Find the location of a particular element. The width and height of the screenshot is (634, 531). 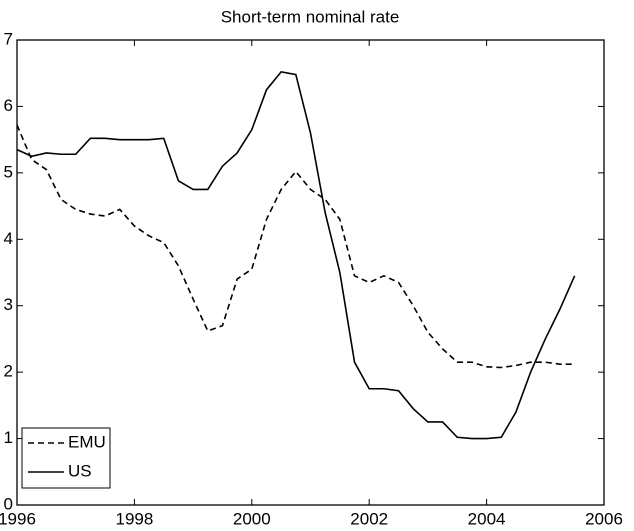

x-tick-label: 1996 is located at coordinates (18, 518).